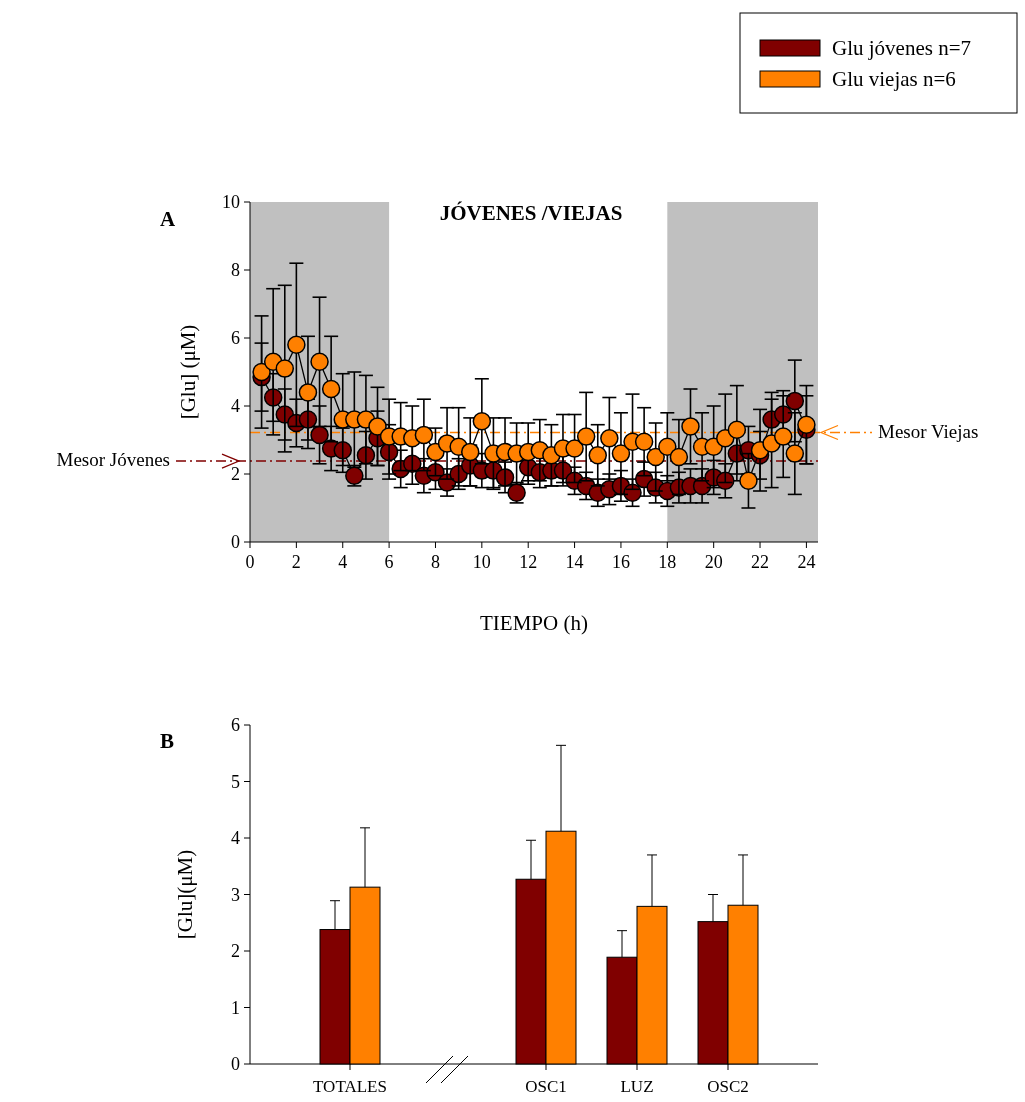 The width and height of the screenshot is (1025, 1102). I want to click on x-tick-label: 2, so click(296, 562).